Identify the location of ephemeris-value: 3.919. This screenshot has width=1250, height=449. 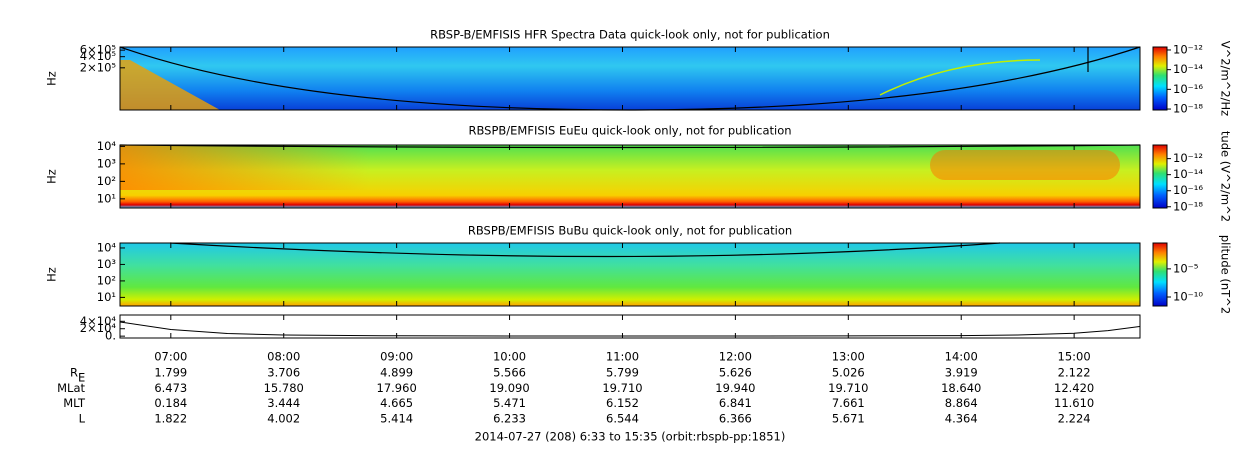
(961, 373).